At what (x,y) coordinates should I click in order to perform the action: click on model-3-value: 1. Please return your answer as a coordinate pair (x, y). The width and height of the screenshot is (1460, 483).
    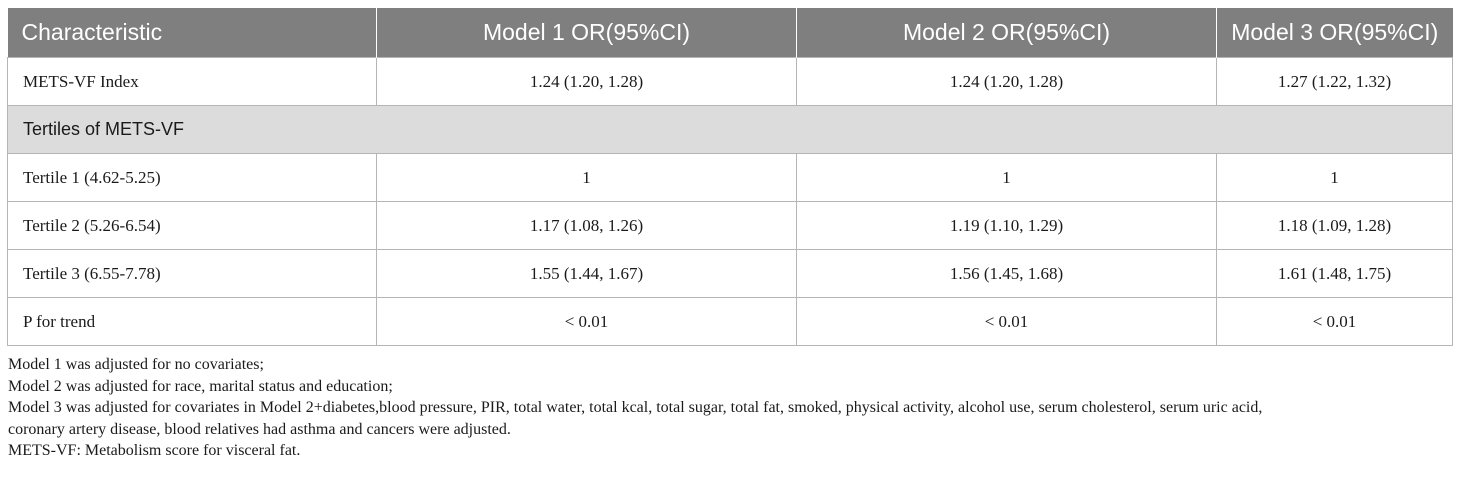
    Looking at the image, I should click on (1334, 177).